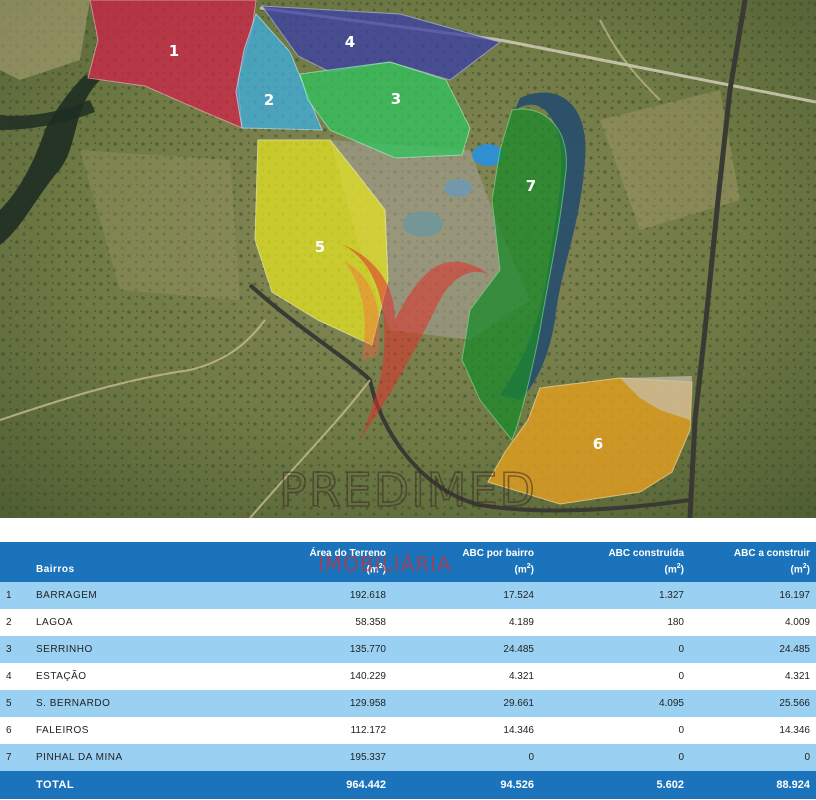 The height and width of the screenshot is (800, 816). What do you see at coordinates (385, 110) in the screenshot?
I see `zone-3-polygon` at bounding box center [385, 110].